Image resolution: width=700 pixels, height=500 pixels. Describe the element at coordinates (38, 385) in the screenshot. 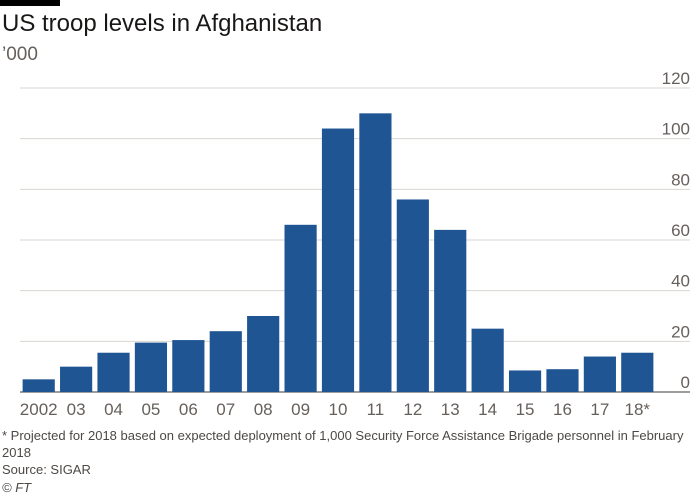

I see `bar-2002` at that location.